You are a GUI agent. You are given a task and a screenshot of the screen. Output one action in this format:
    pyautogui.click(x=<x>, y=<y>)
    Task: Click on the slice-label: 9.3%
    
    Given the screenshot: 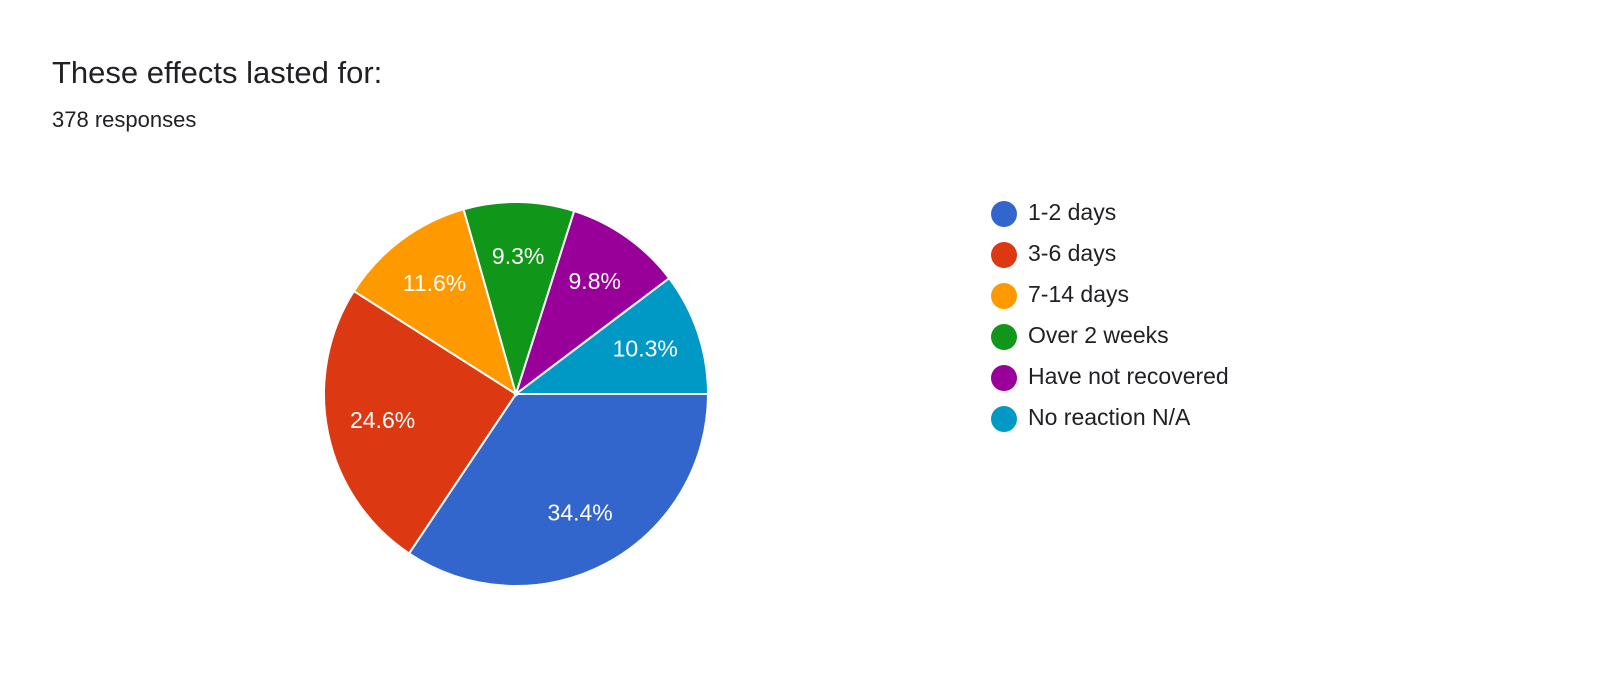 What is the action you would take?
    pyautogui.click(x=518, y=256)
    